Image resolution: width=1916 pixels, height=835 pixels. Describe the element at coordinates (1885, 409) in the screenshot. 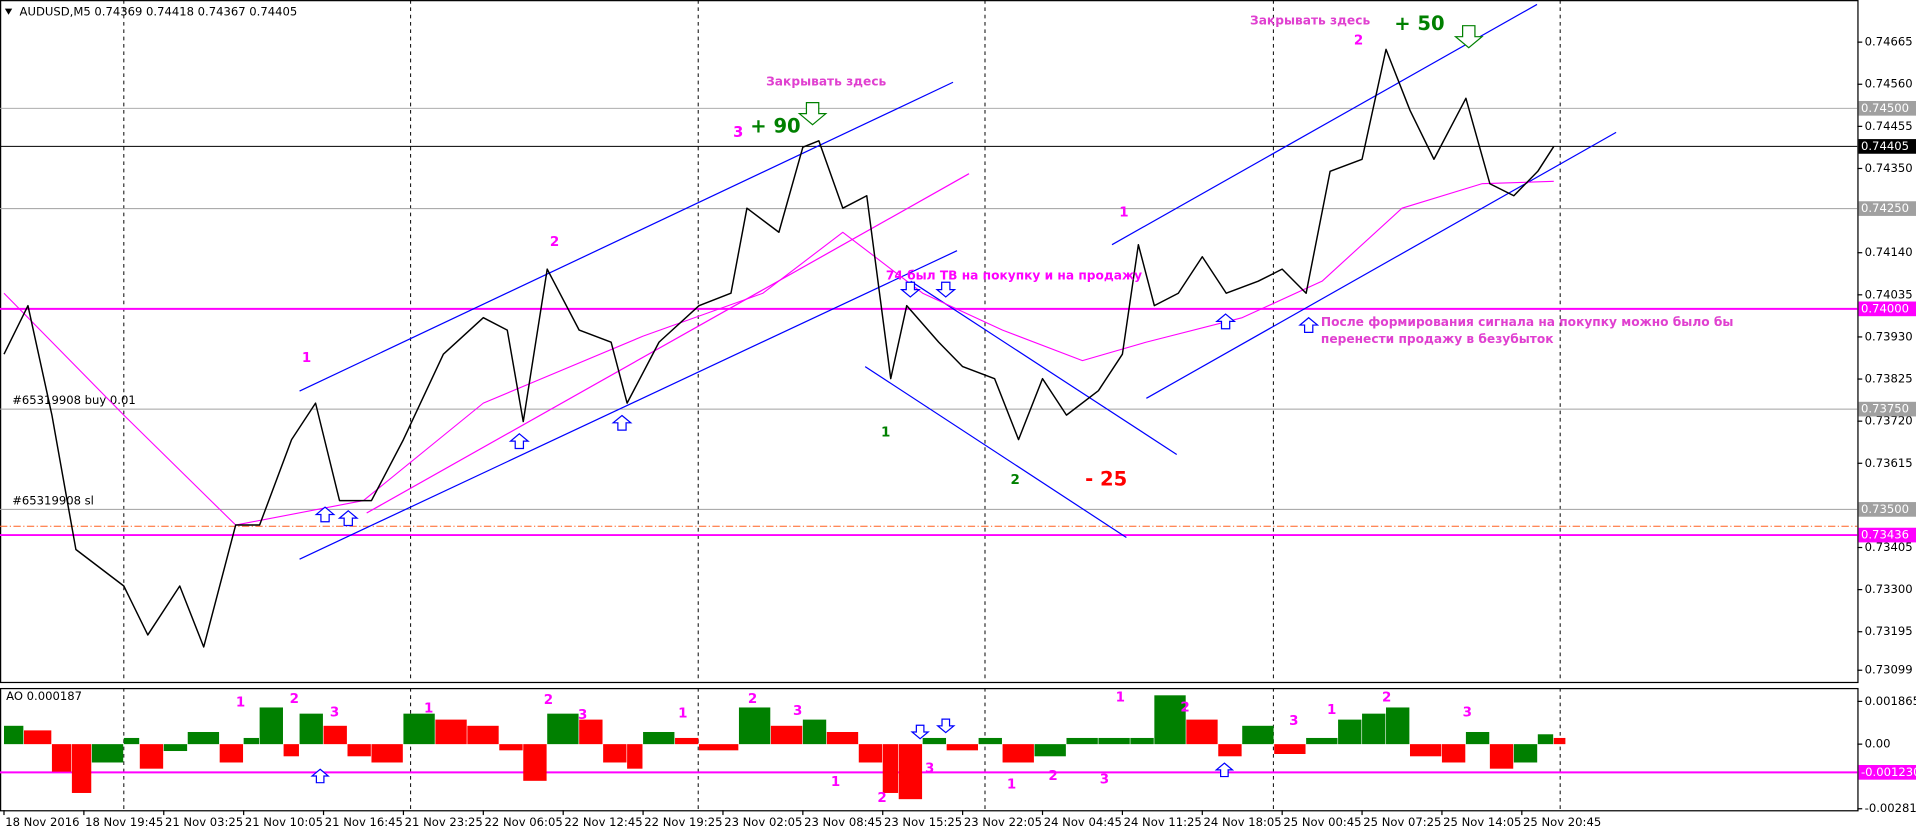

I see `level-label: 0.73750` at that location.